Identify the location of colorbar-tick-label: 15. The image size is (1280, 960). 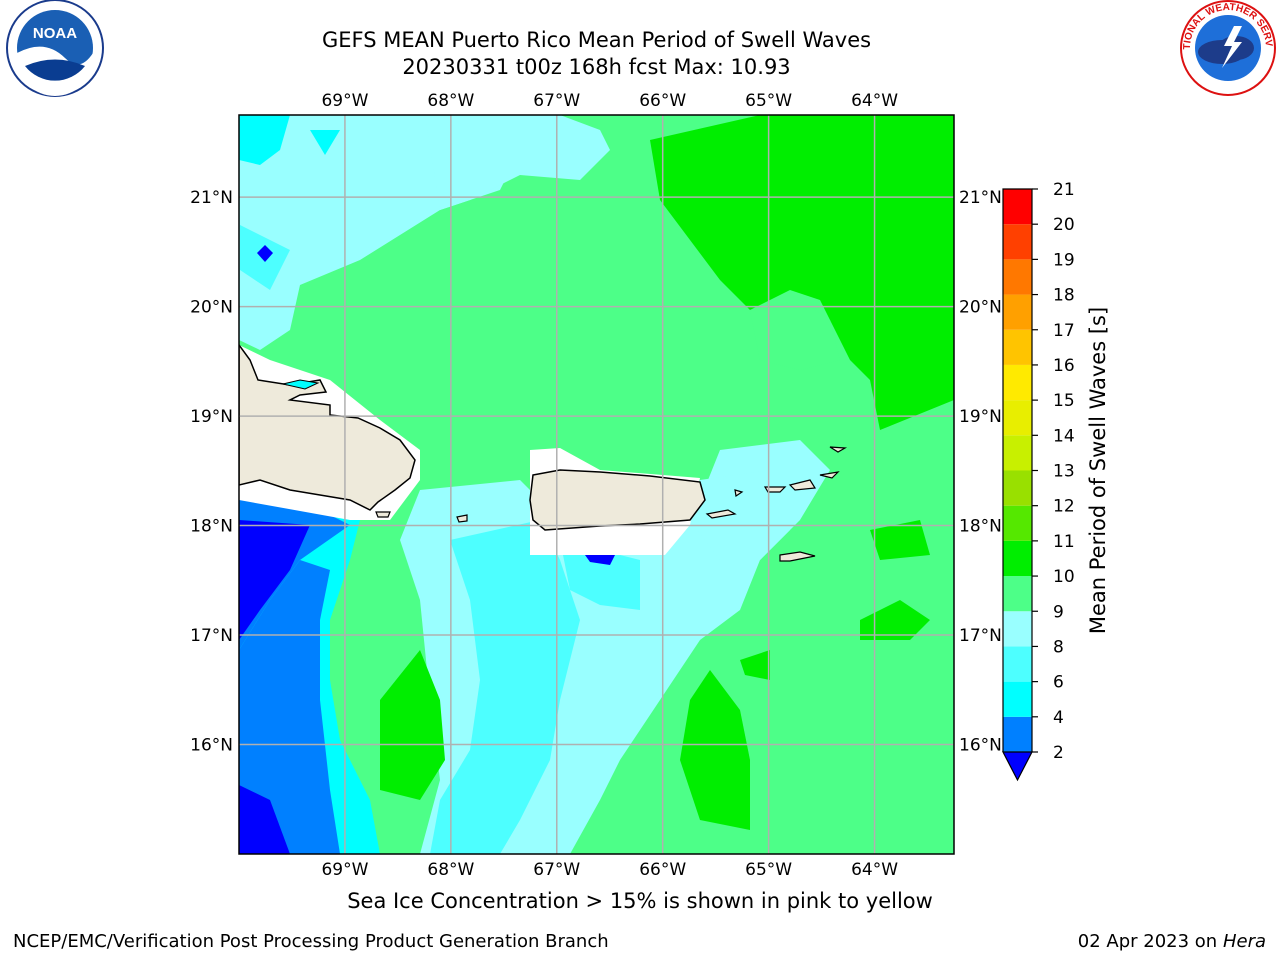
(1064, 401).